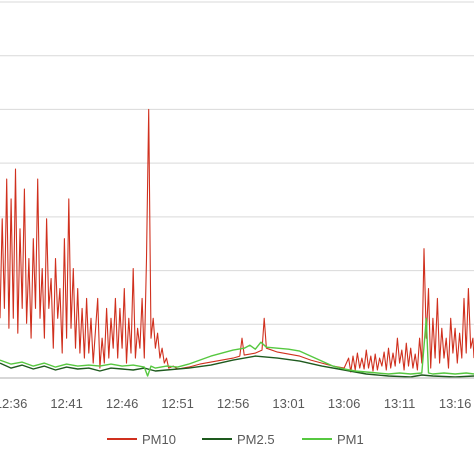 This screenshot has height=474, width=474. I want to click on legend-label-pm1: PM1, so click(350, 439).